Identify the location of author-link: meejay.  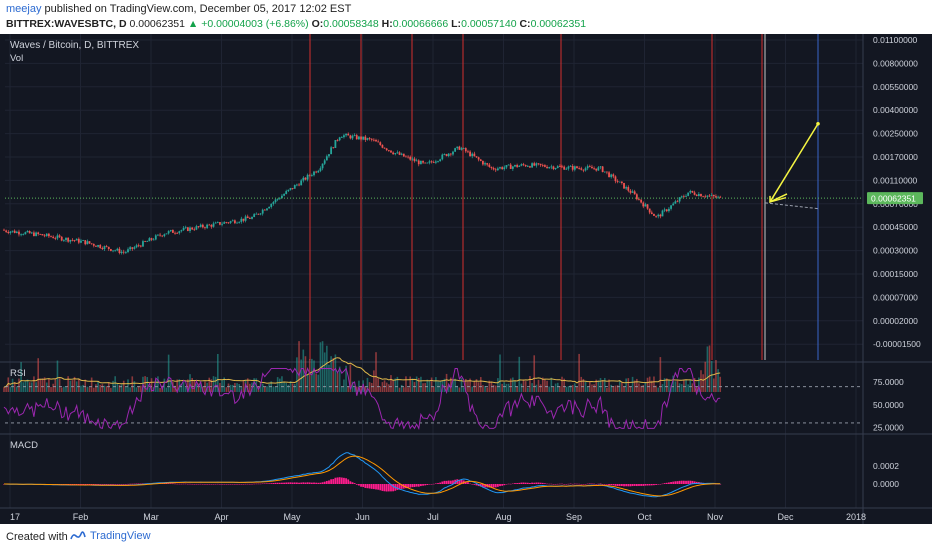
(24, 9).